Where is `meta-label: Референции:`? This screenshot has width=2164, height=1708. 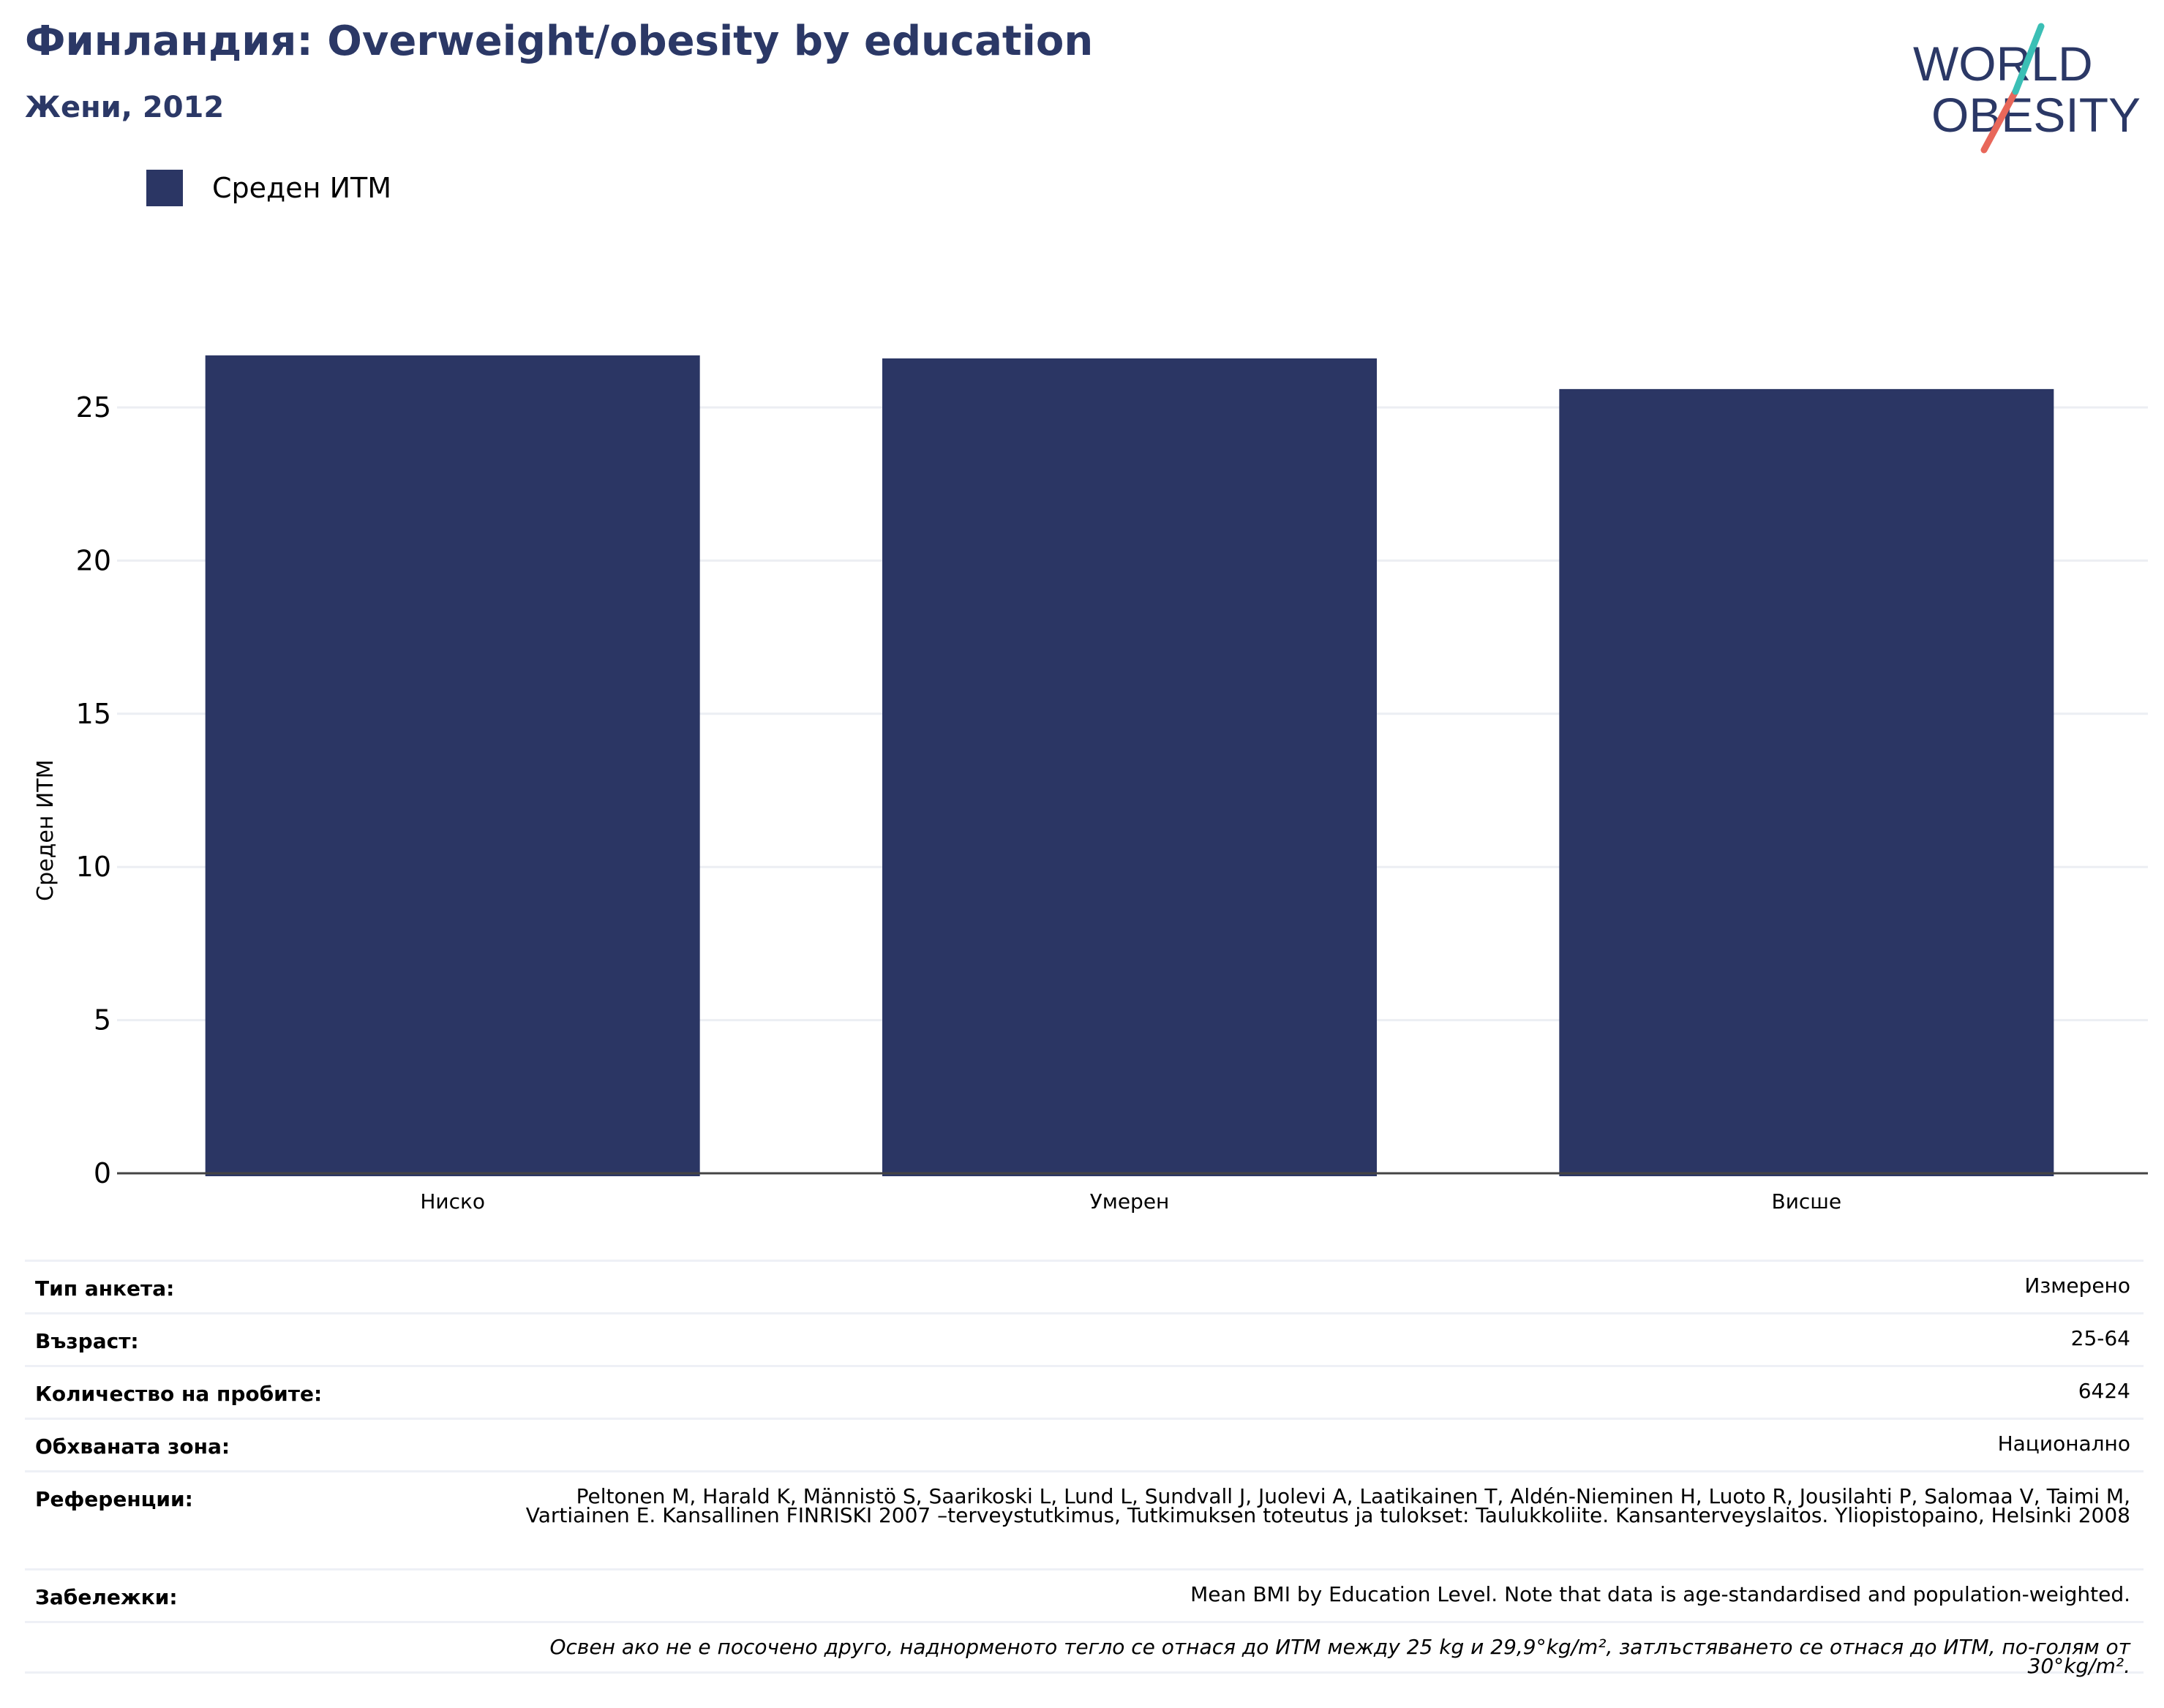
meta-label: Референции: is located at coordinates (114, 1499).